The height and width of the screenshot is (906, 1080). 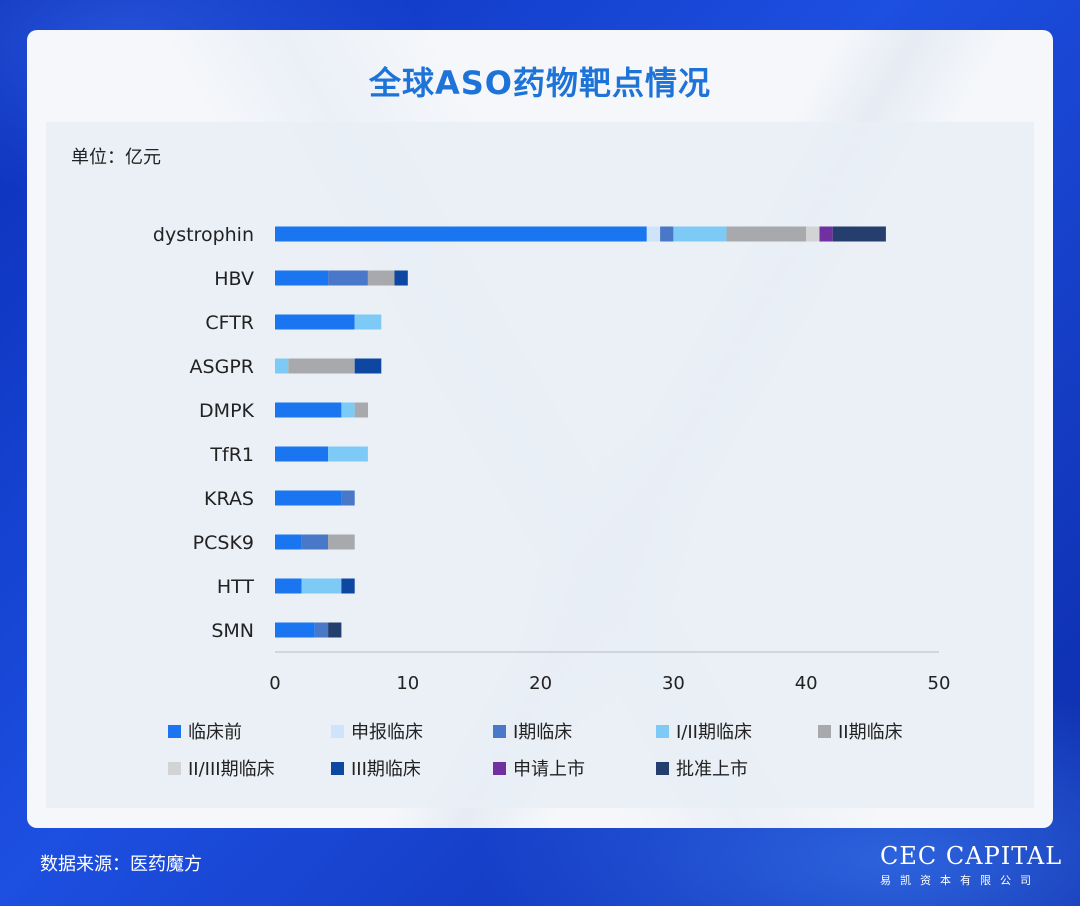 What do you see at coordinates (971, 856) in the screenshot?
I see `logo-main-text: CEC CAPITAL` at bounding box center [971, 856].